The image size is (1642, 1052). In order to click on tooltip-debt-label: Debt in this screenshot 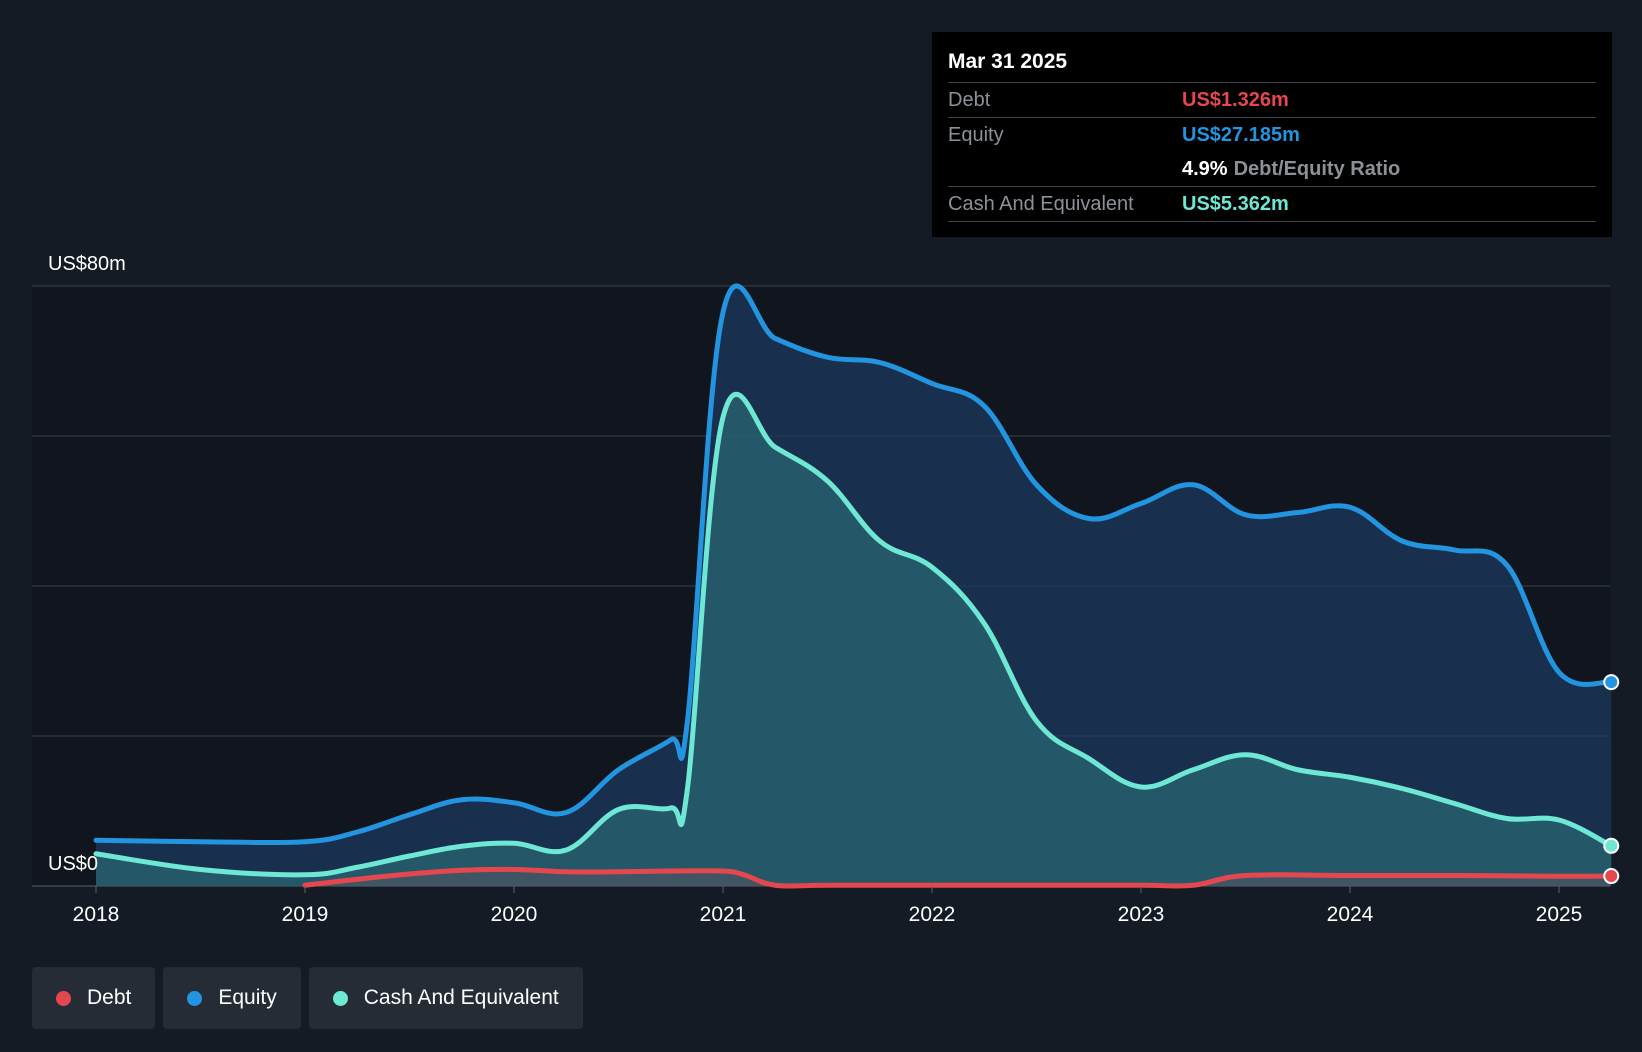, I will do `click(969, 99)`.